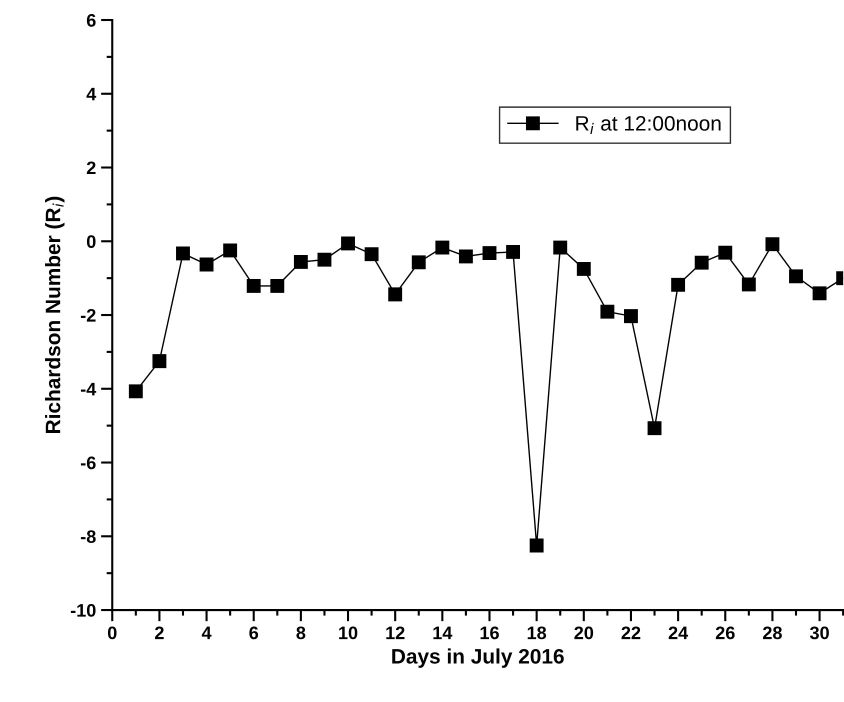 This screenshot has height=702, width=844. Describe the element at coordinates (395, 633) in the screenshot. I see `x-tick-label: 12` at that location.